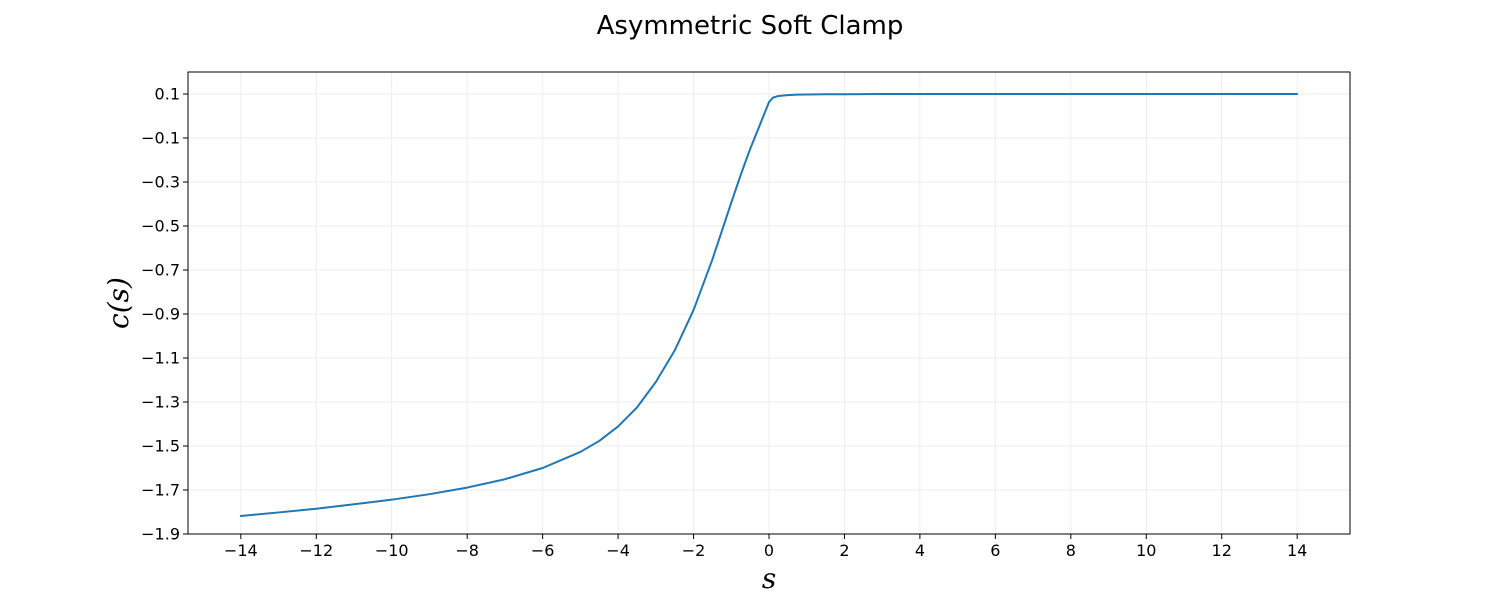 The image size is (1500, 600). Describe the element at coordinates (160, 270) in the screenshot. I see `y-tick-label: −0.7` at that location.